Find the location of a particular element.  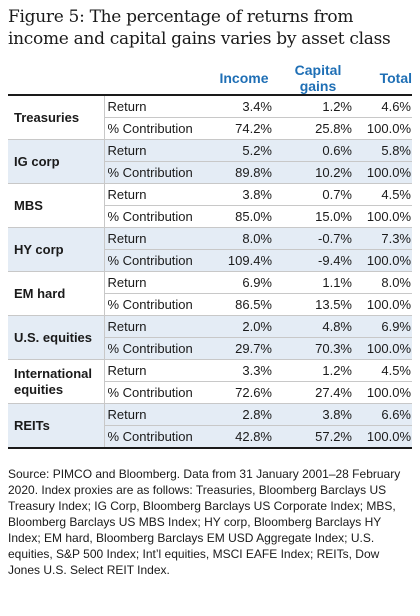

table-row: % Contribution 72.6% 27.4% 100.0% is located at coordinates (210, 392).